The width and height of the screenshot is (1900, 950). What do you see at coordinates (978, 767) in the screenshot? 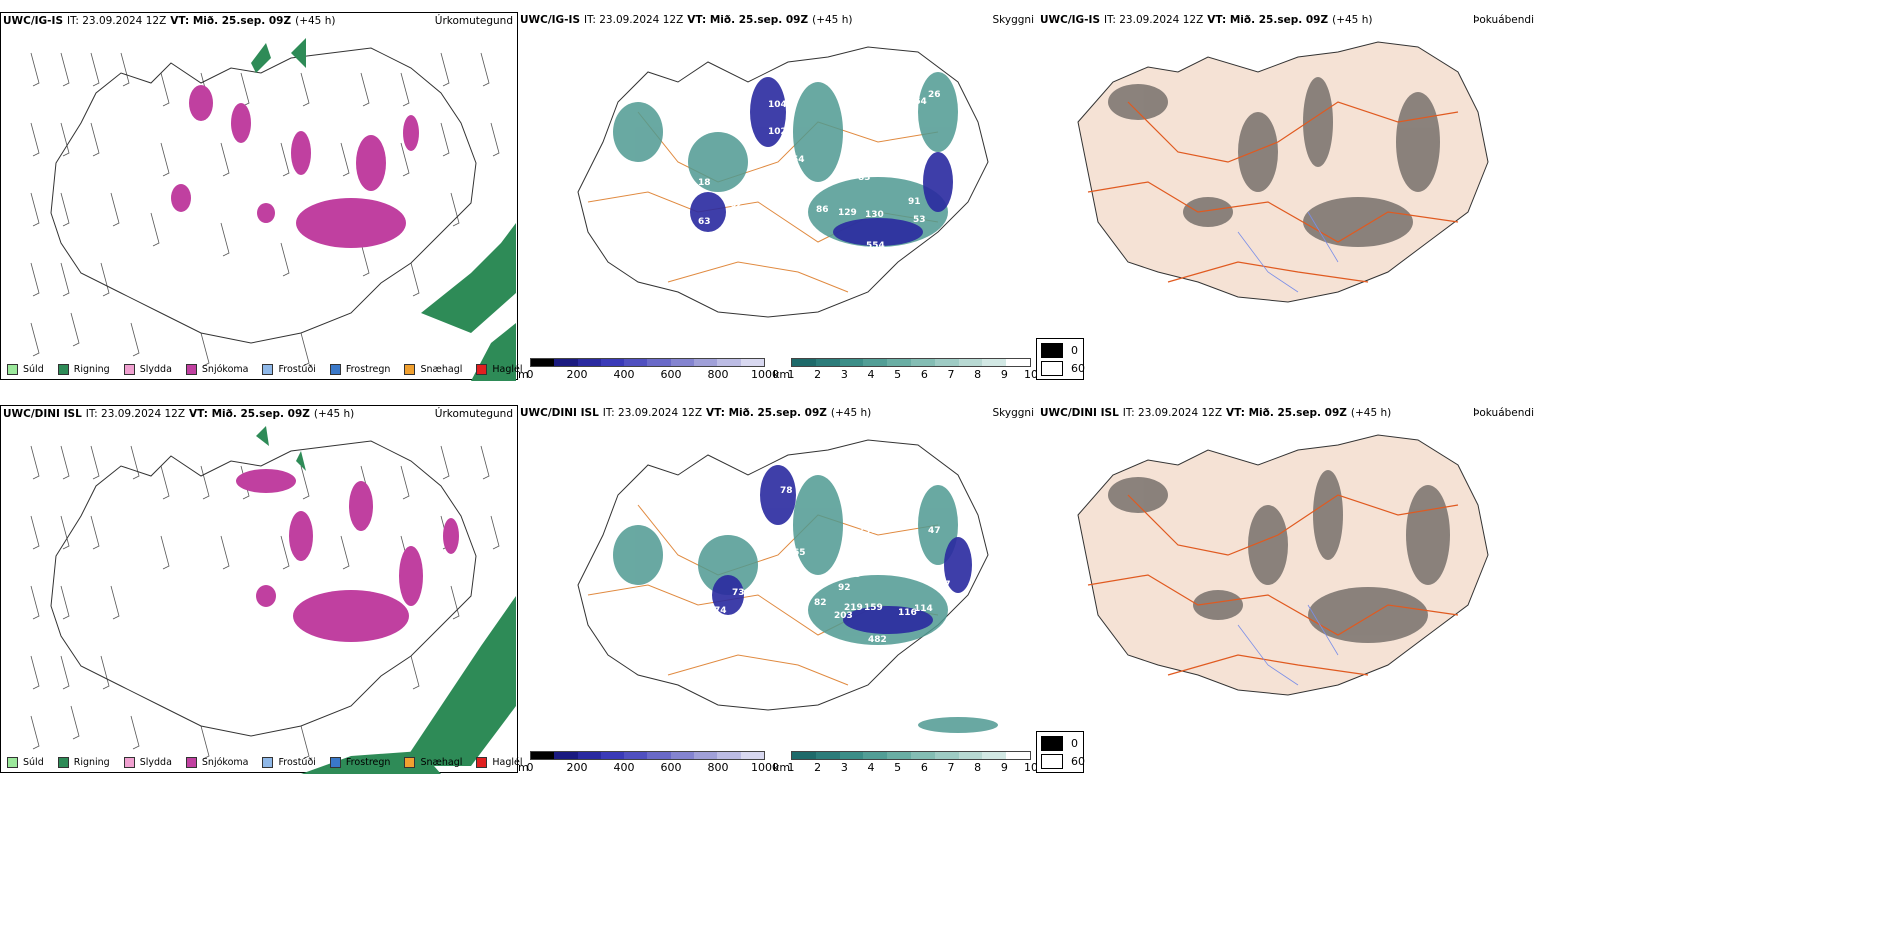
I see `colorbar-tick: 8` at bounding box center [978, 767].